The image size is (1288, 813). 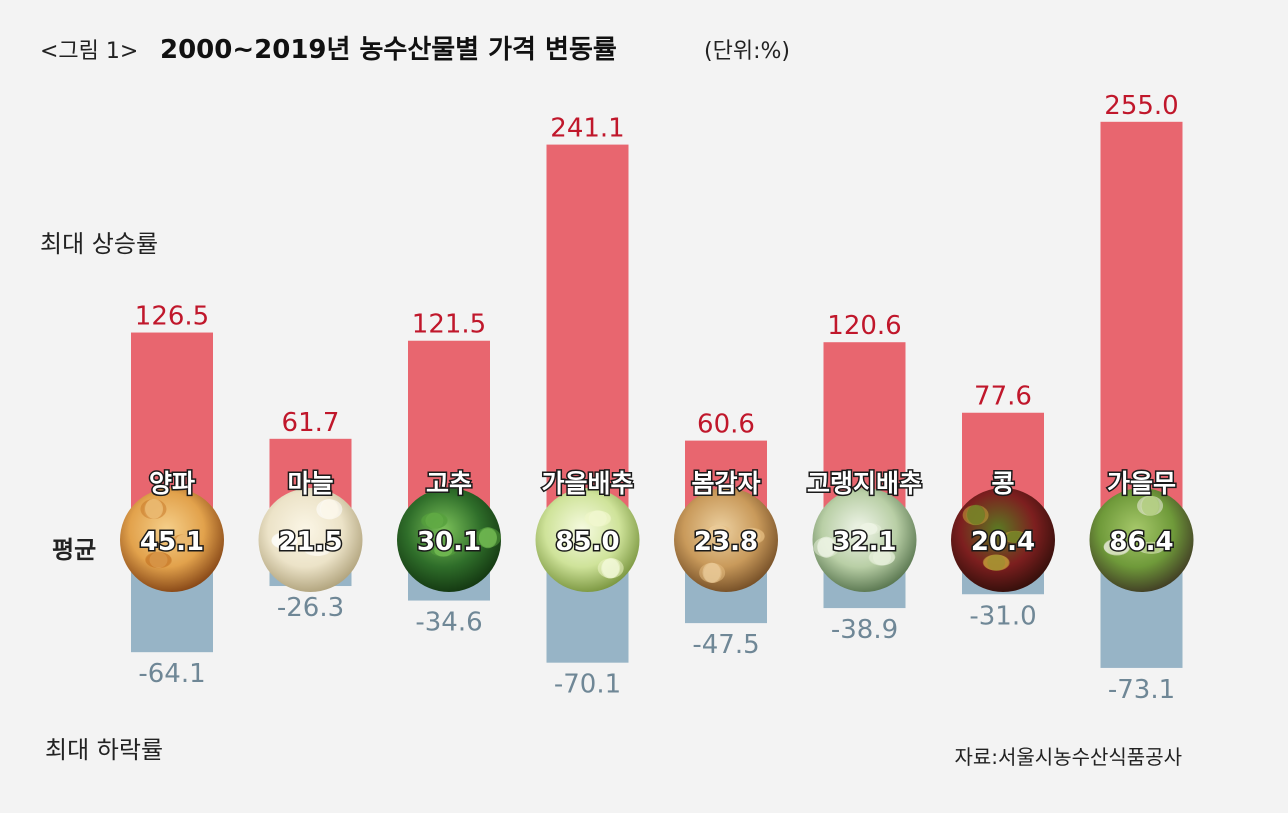 I want to click on average-side-label: 평균, so click(x=74, y=550).